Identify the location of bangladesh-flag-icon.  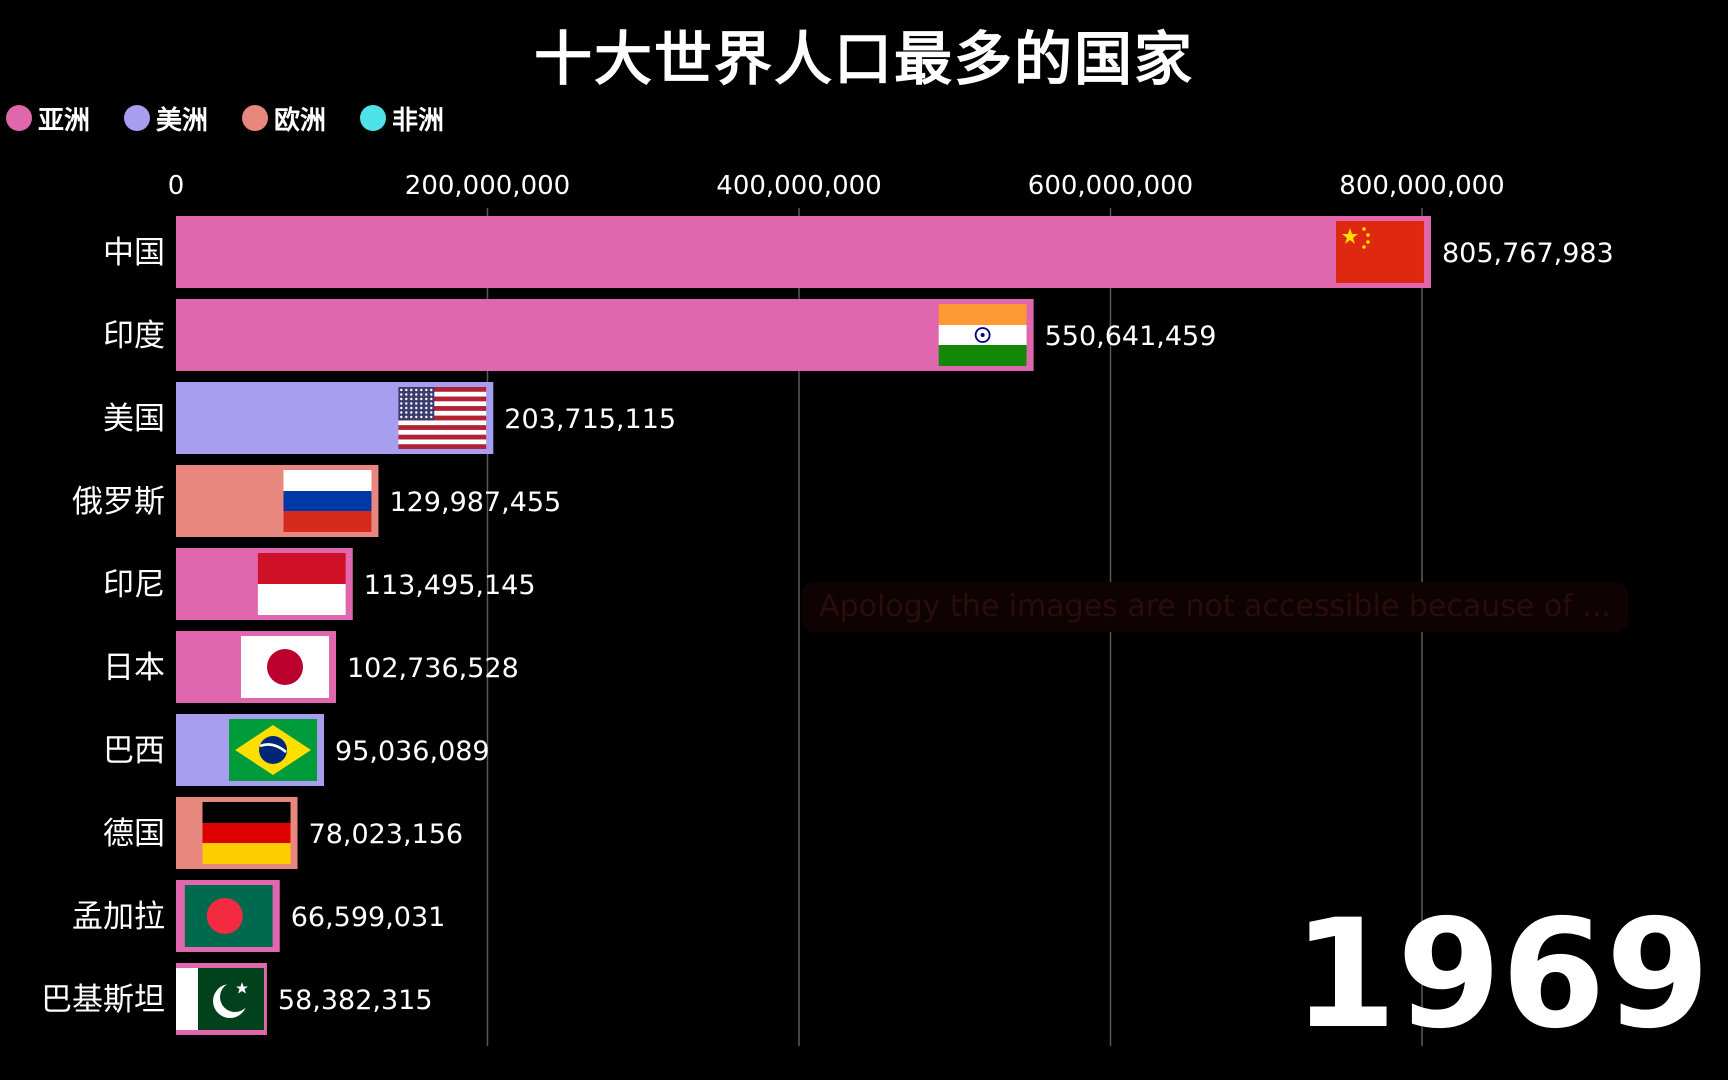
(228, 916).